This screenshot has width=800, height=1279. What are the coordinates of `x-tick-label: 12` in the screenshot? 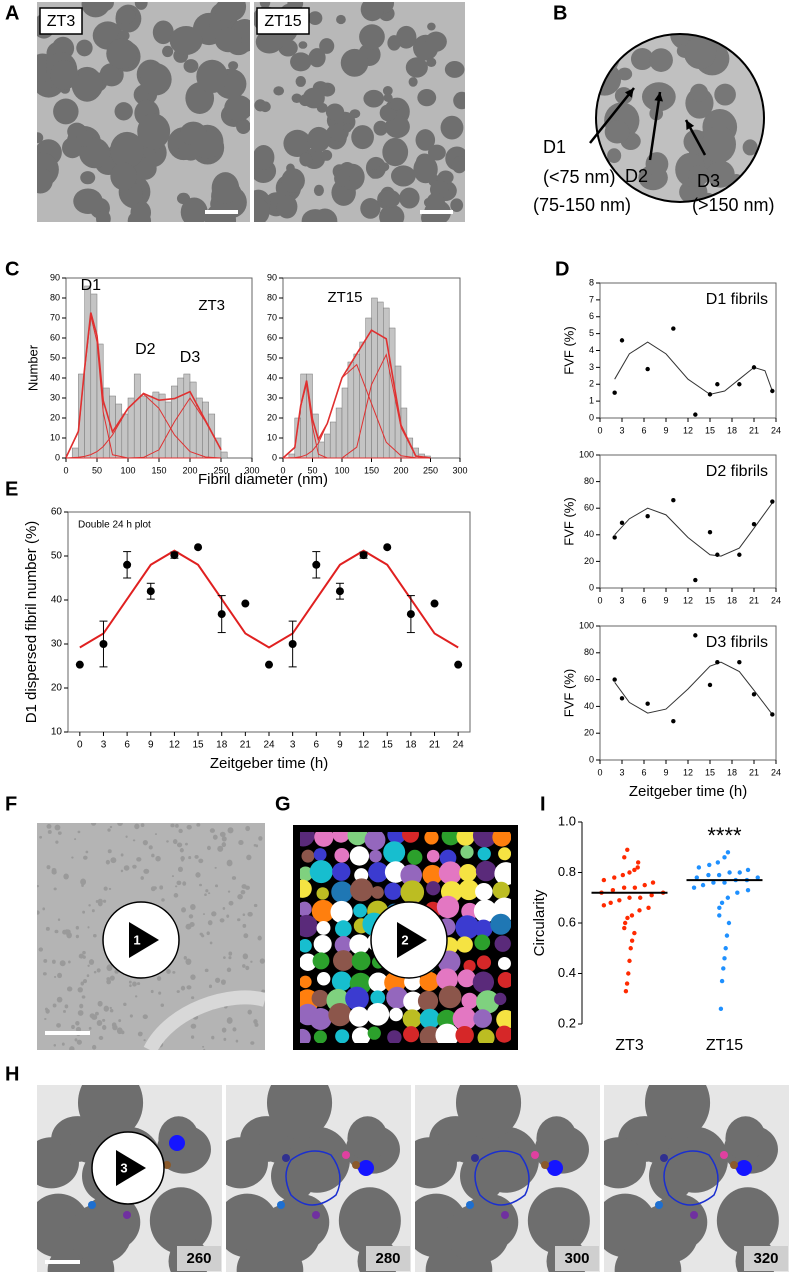 It's located at (688, 430).